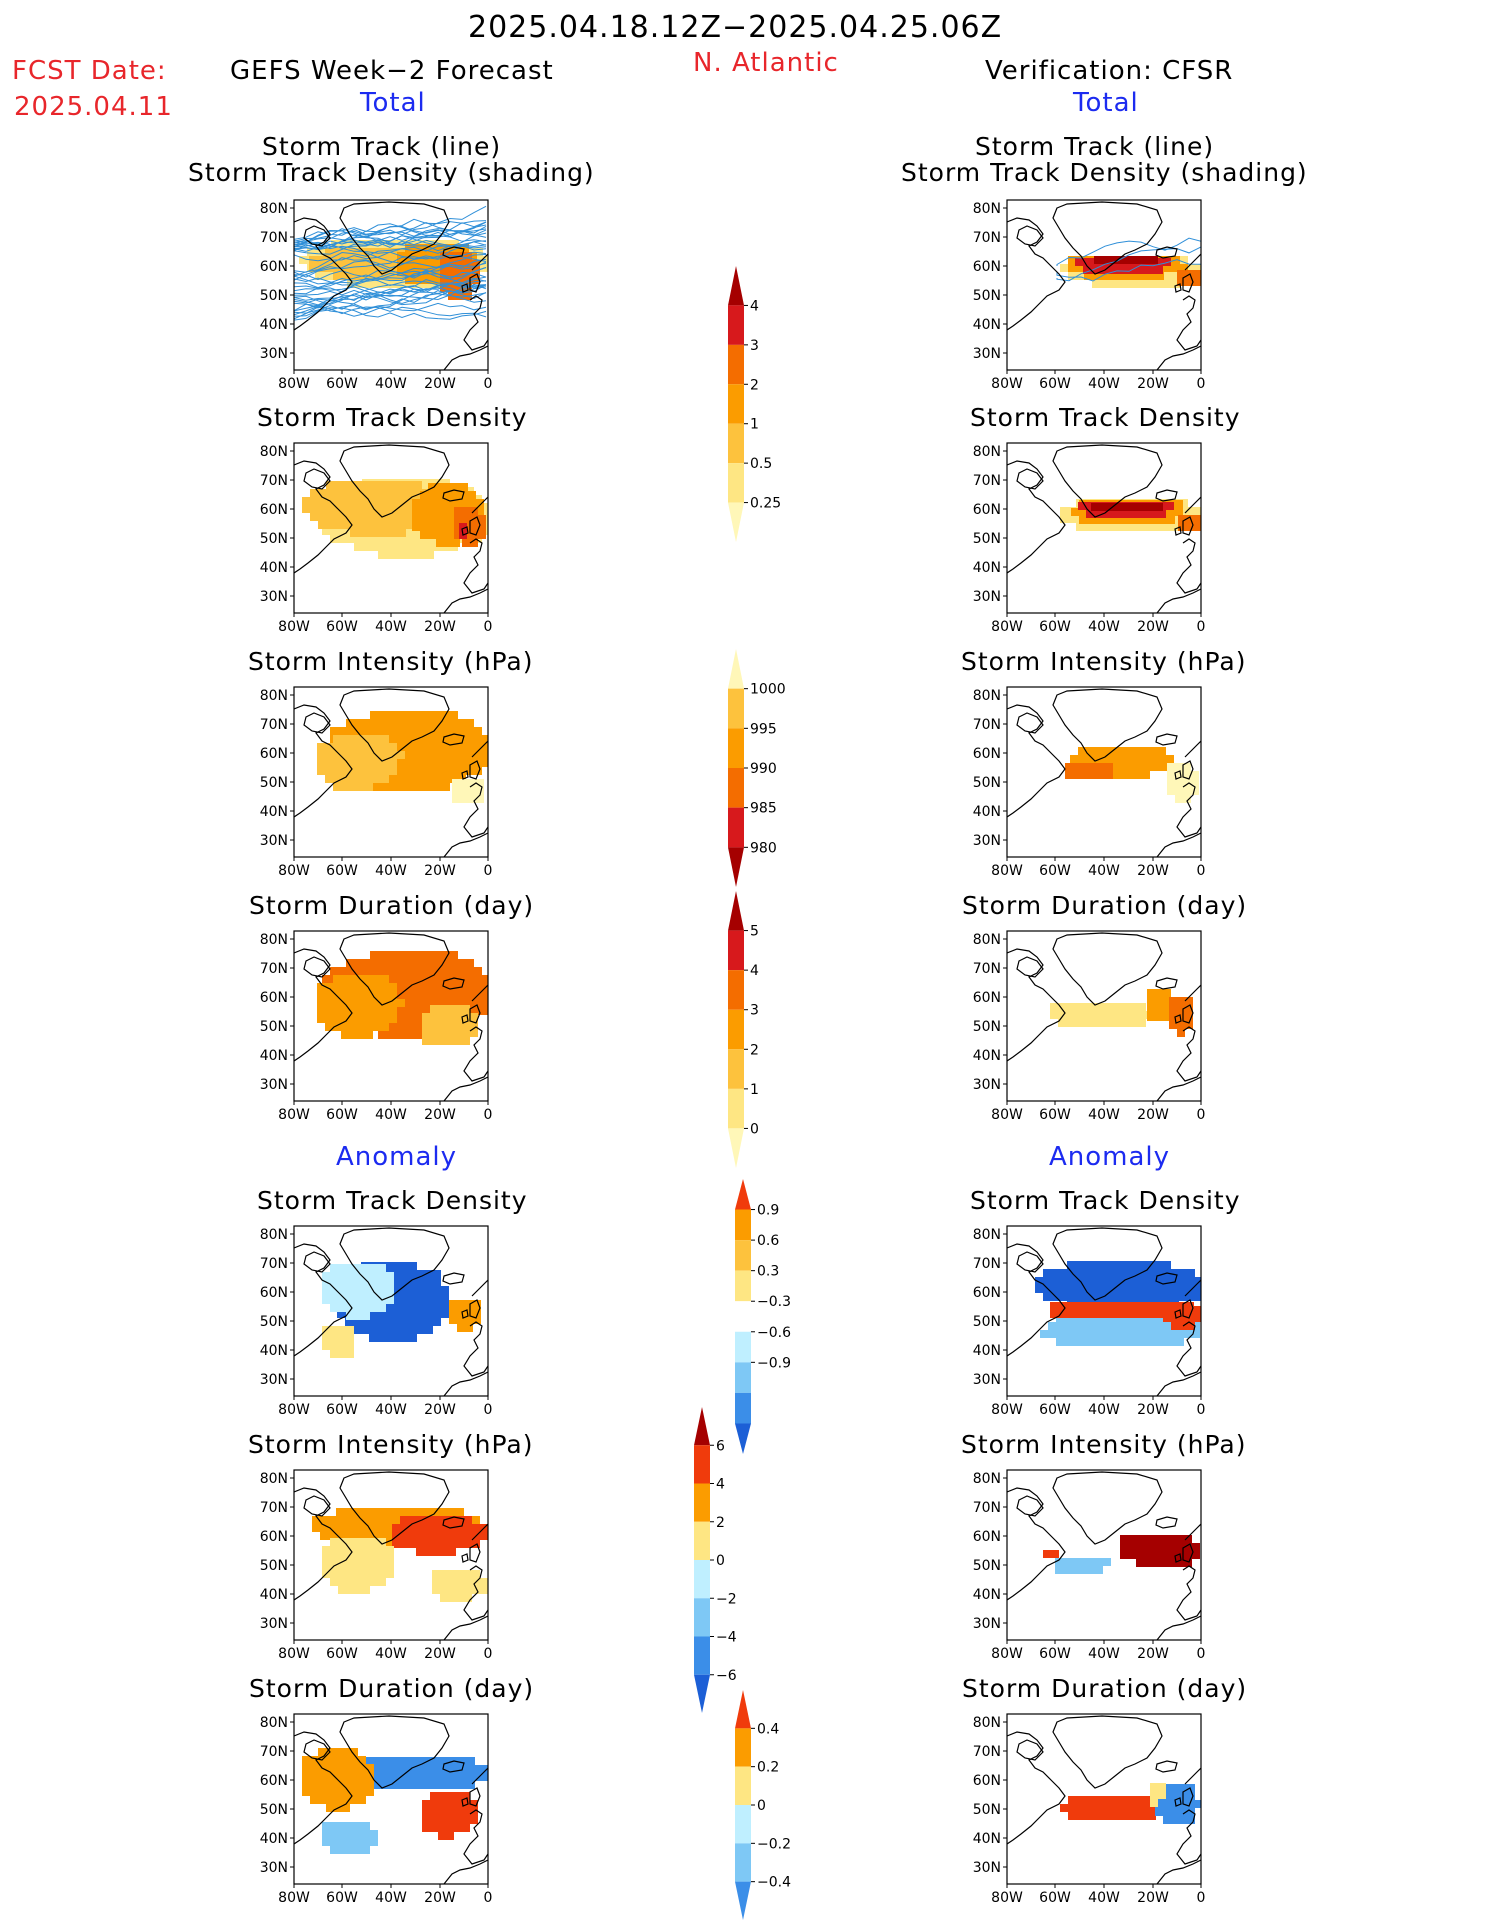  What do you see at coordinates (1007, 1898) in the screenshot?
I see `lon-tick-label: 80W` at bounding box center [1007, 1898].